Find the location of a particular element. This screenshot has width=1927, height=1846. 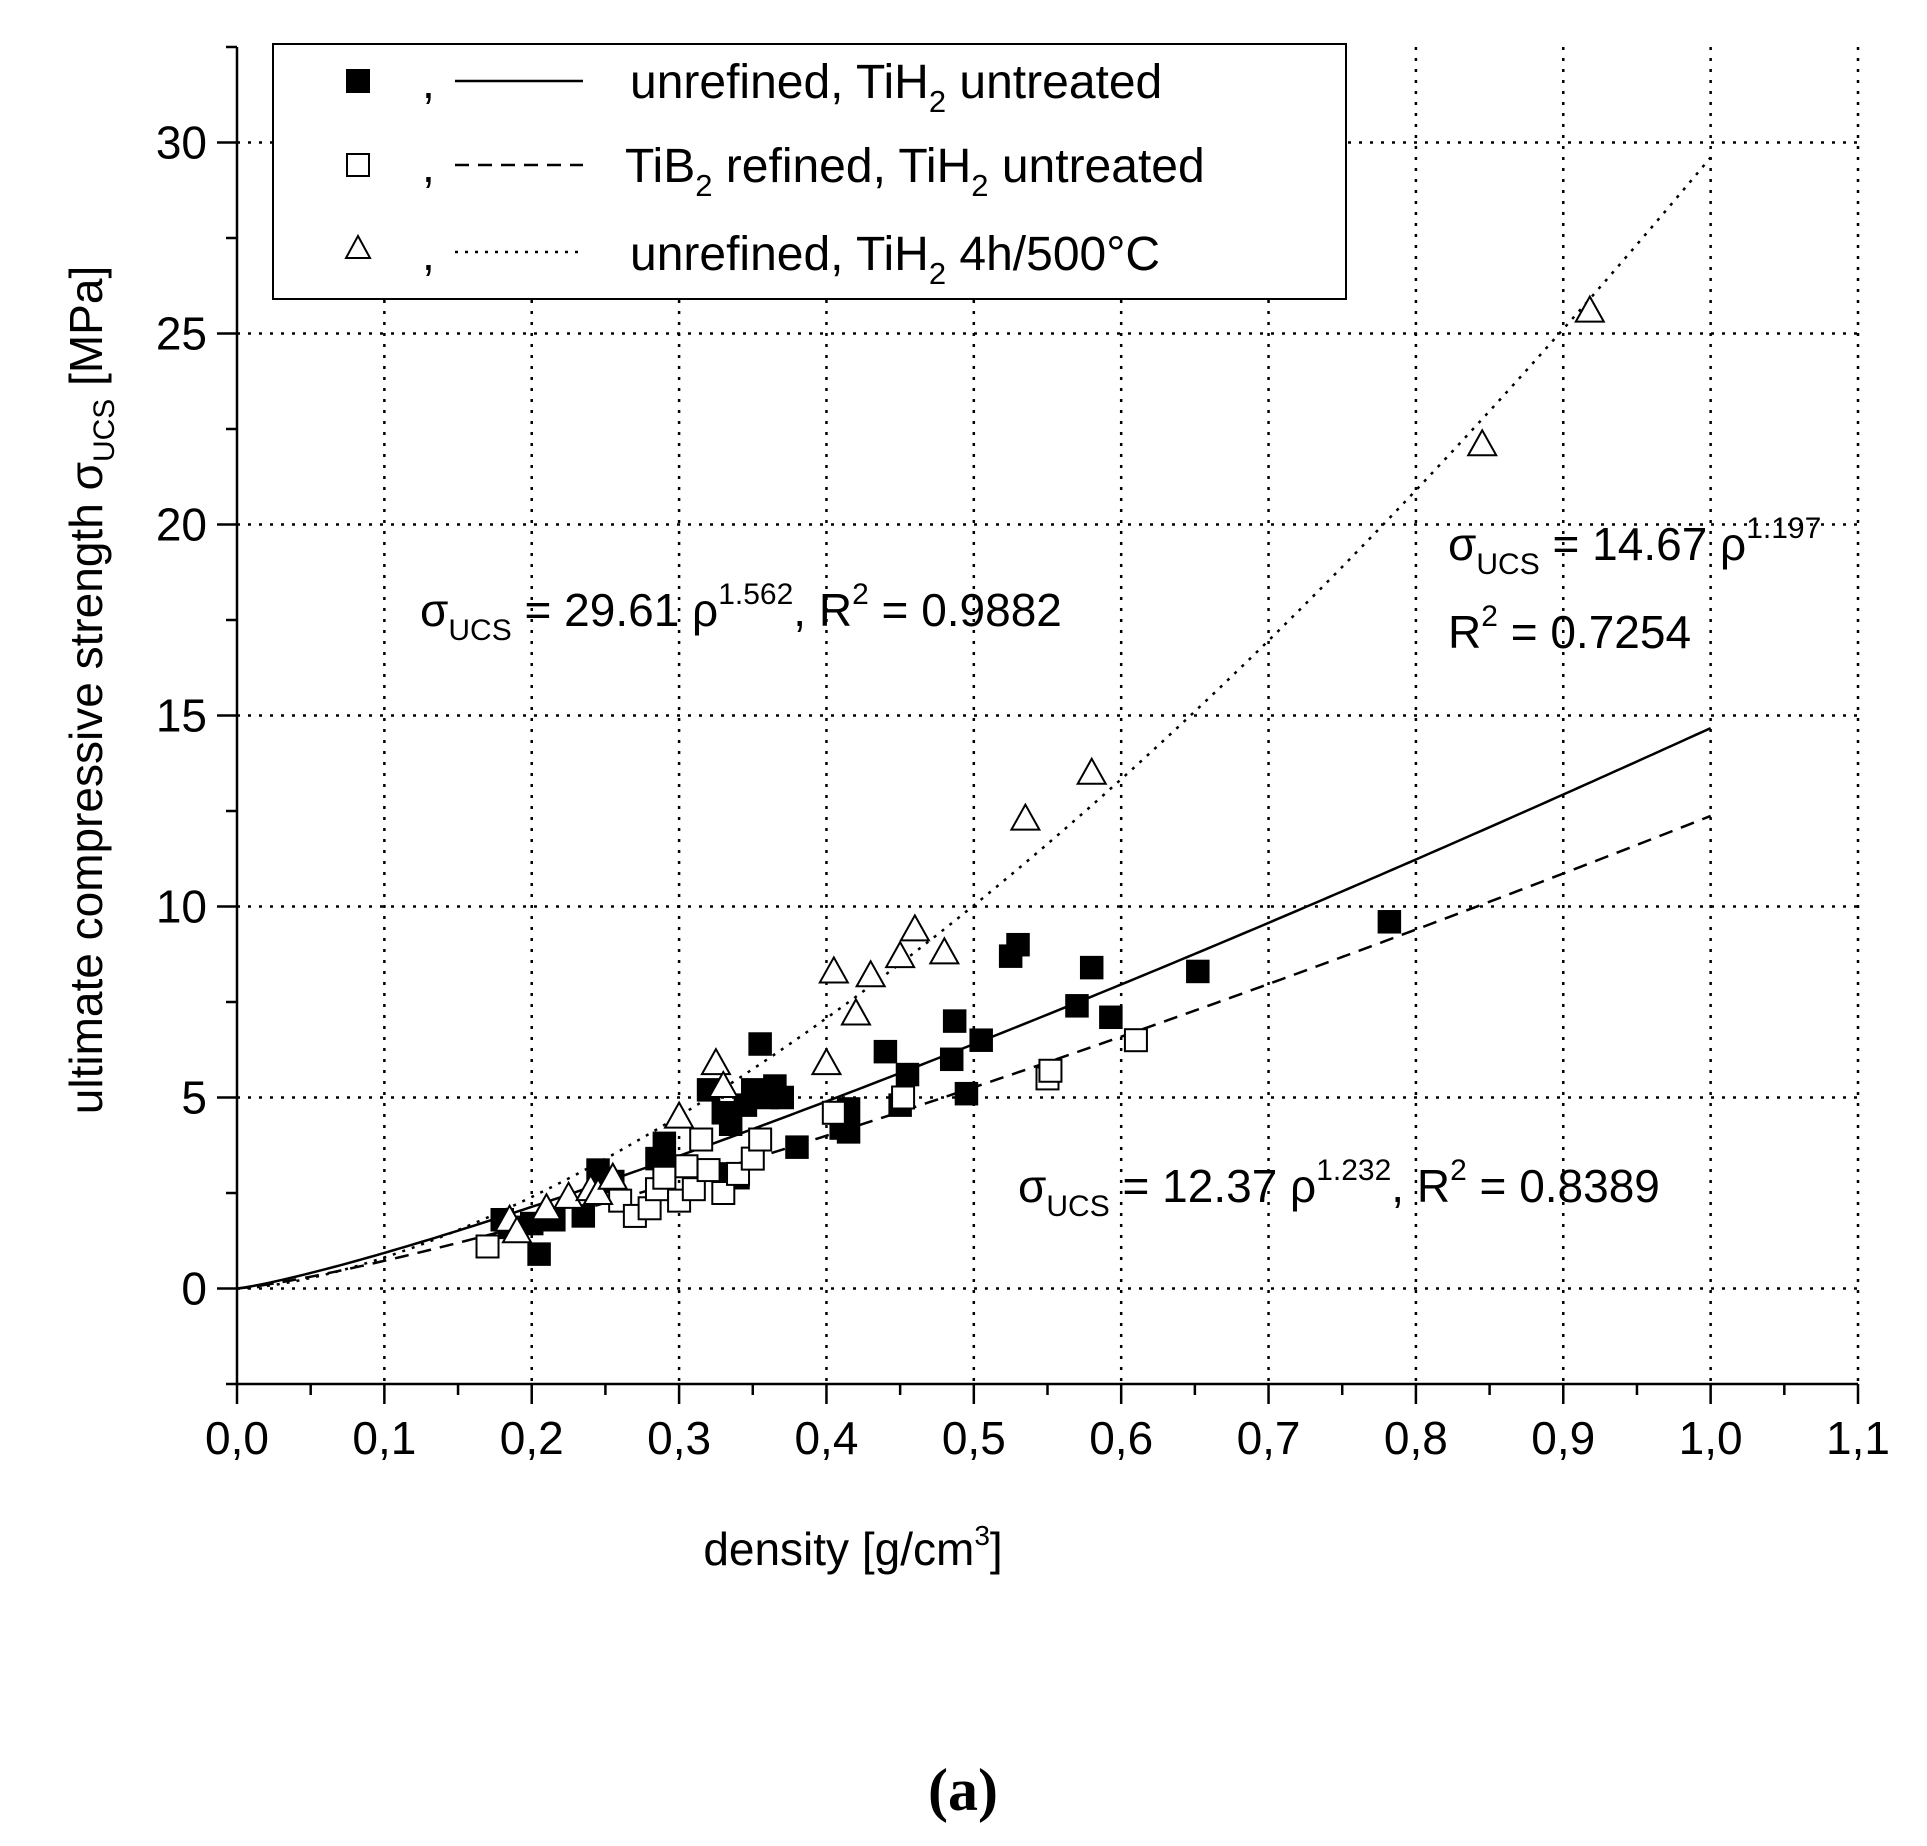

legend-entry-unrefined-4h500: , unrefined, TiH2 4h/500°C is located at coordinates (752, 259).